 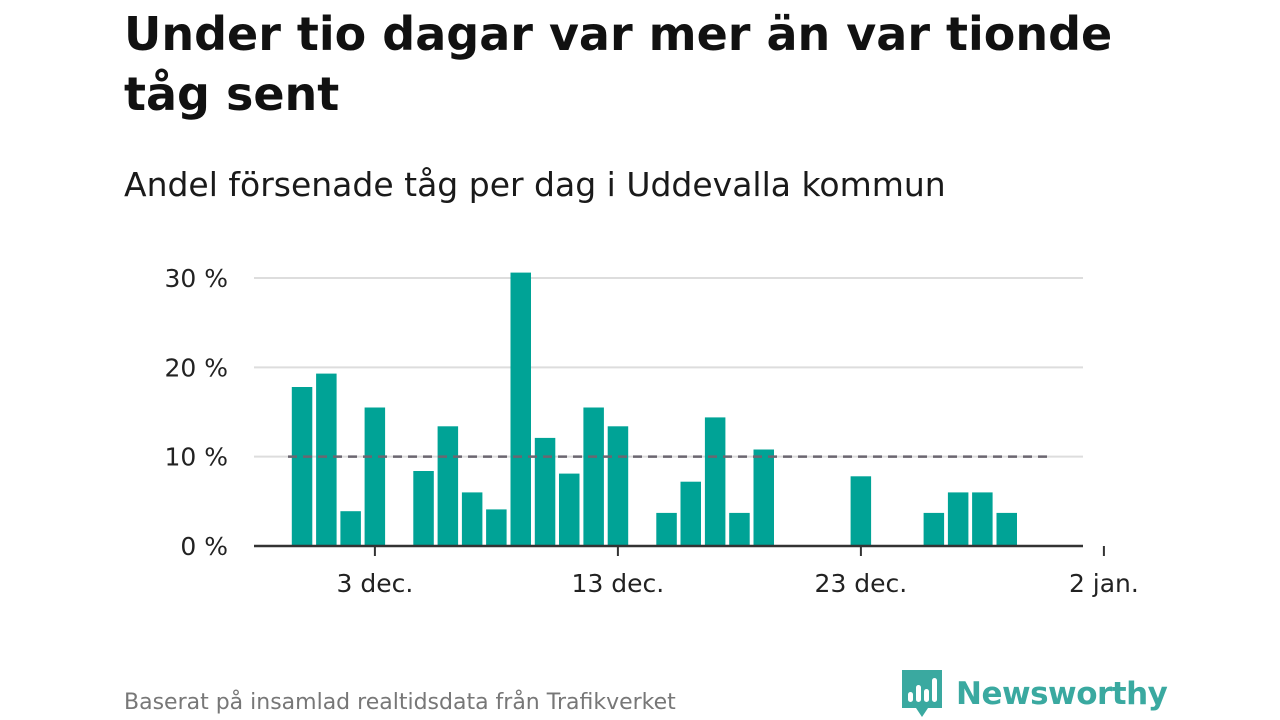 I want to click on y-tick-label: 0 %, so click(x=204, y=546).